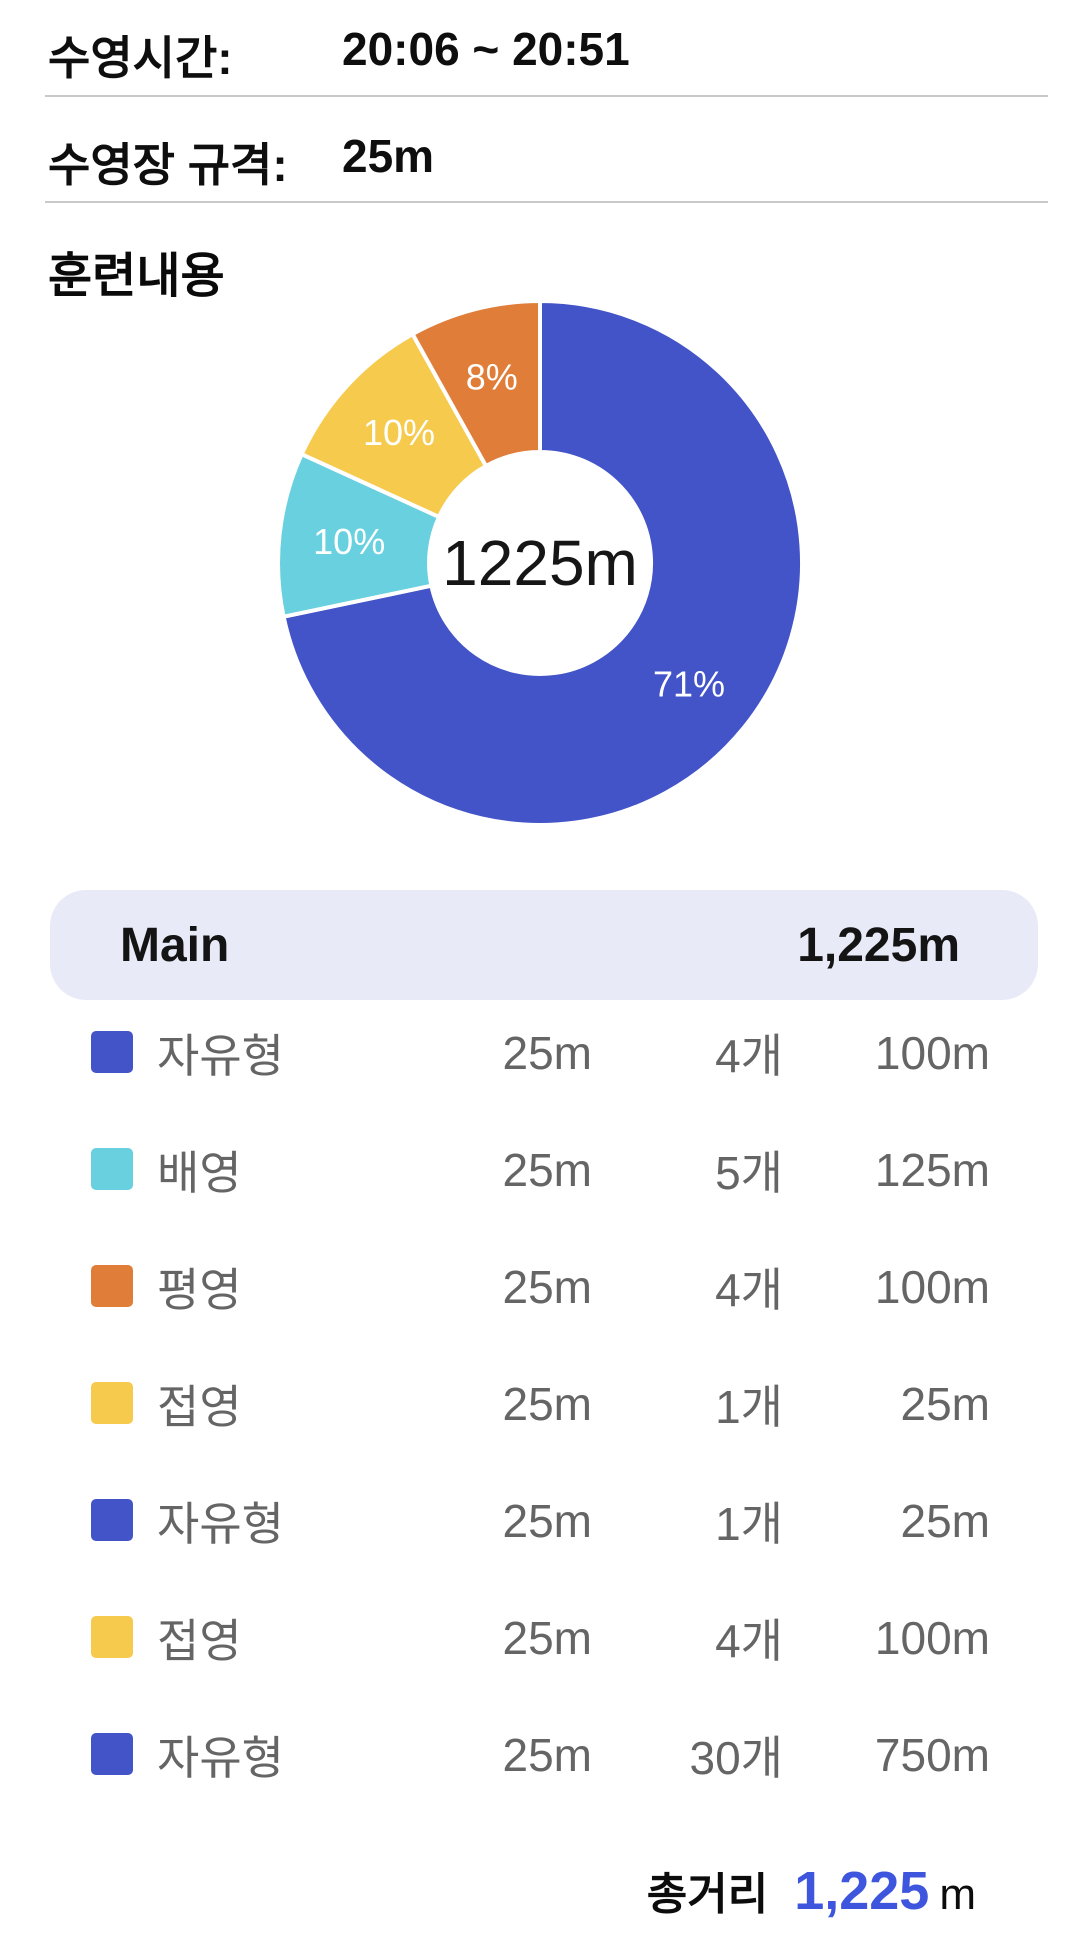 This screenshot has height=1942, width=1080. I want to click on donut-center-total: 1225m, so click(540, 563).